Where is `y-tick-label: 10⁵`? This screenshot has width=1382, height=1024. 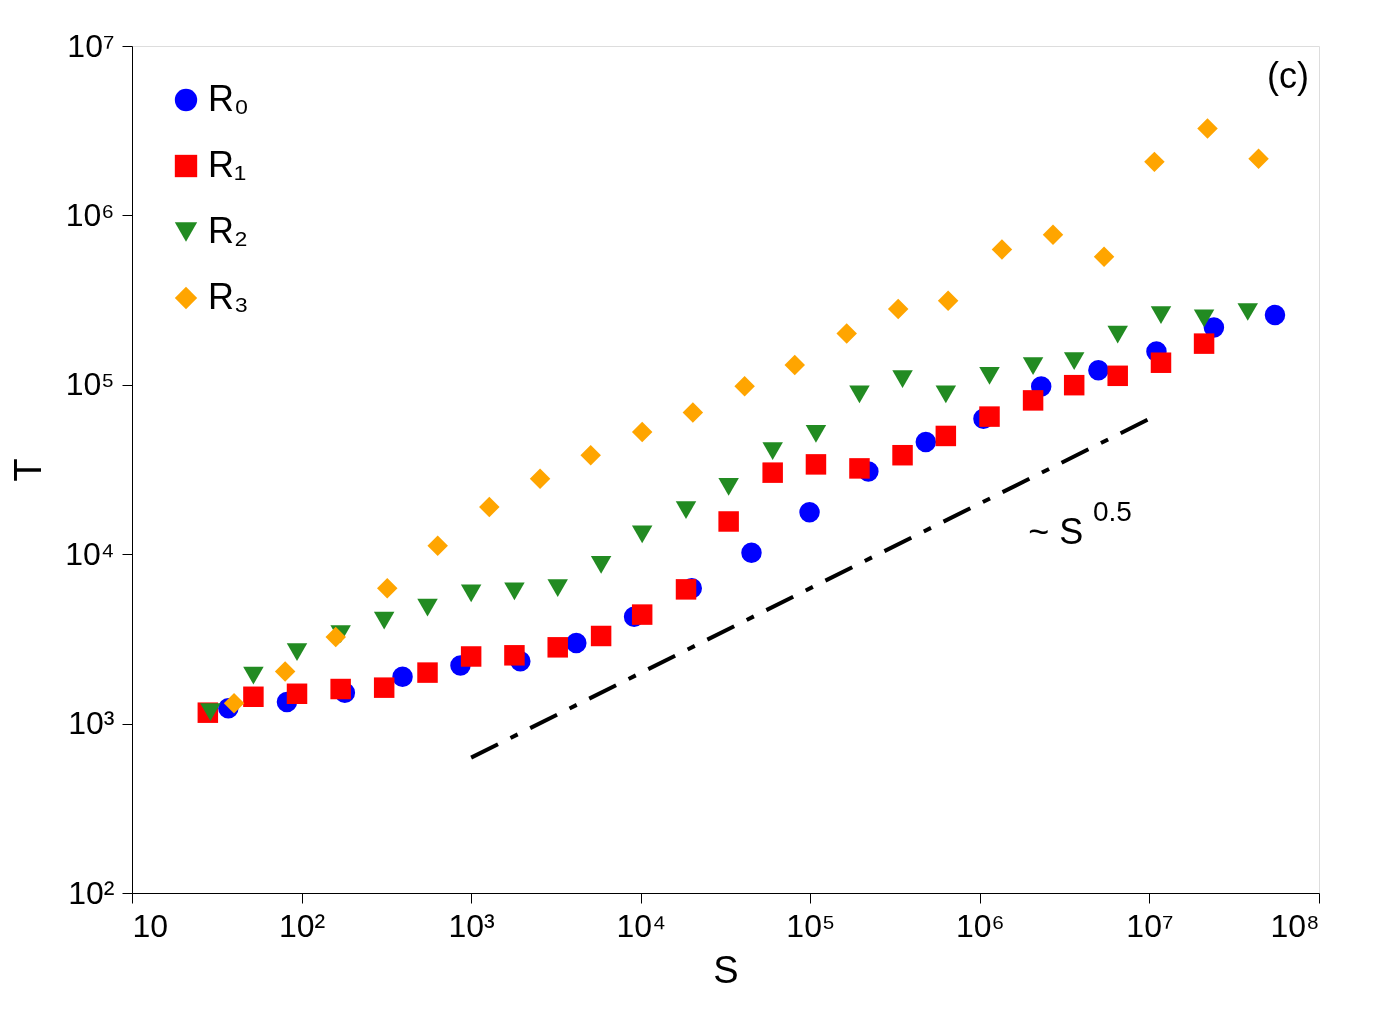 y-tick-label: 10⁵ is located at coordinates (90, 384).